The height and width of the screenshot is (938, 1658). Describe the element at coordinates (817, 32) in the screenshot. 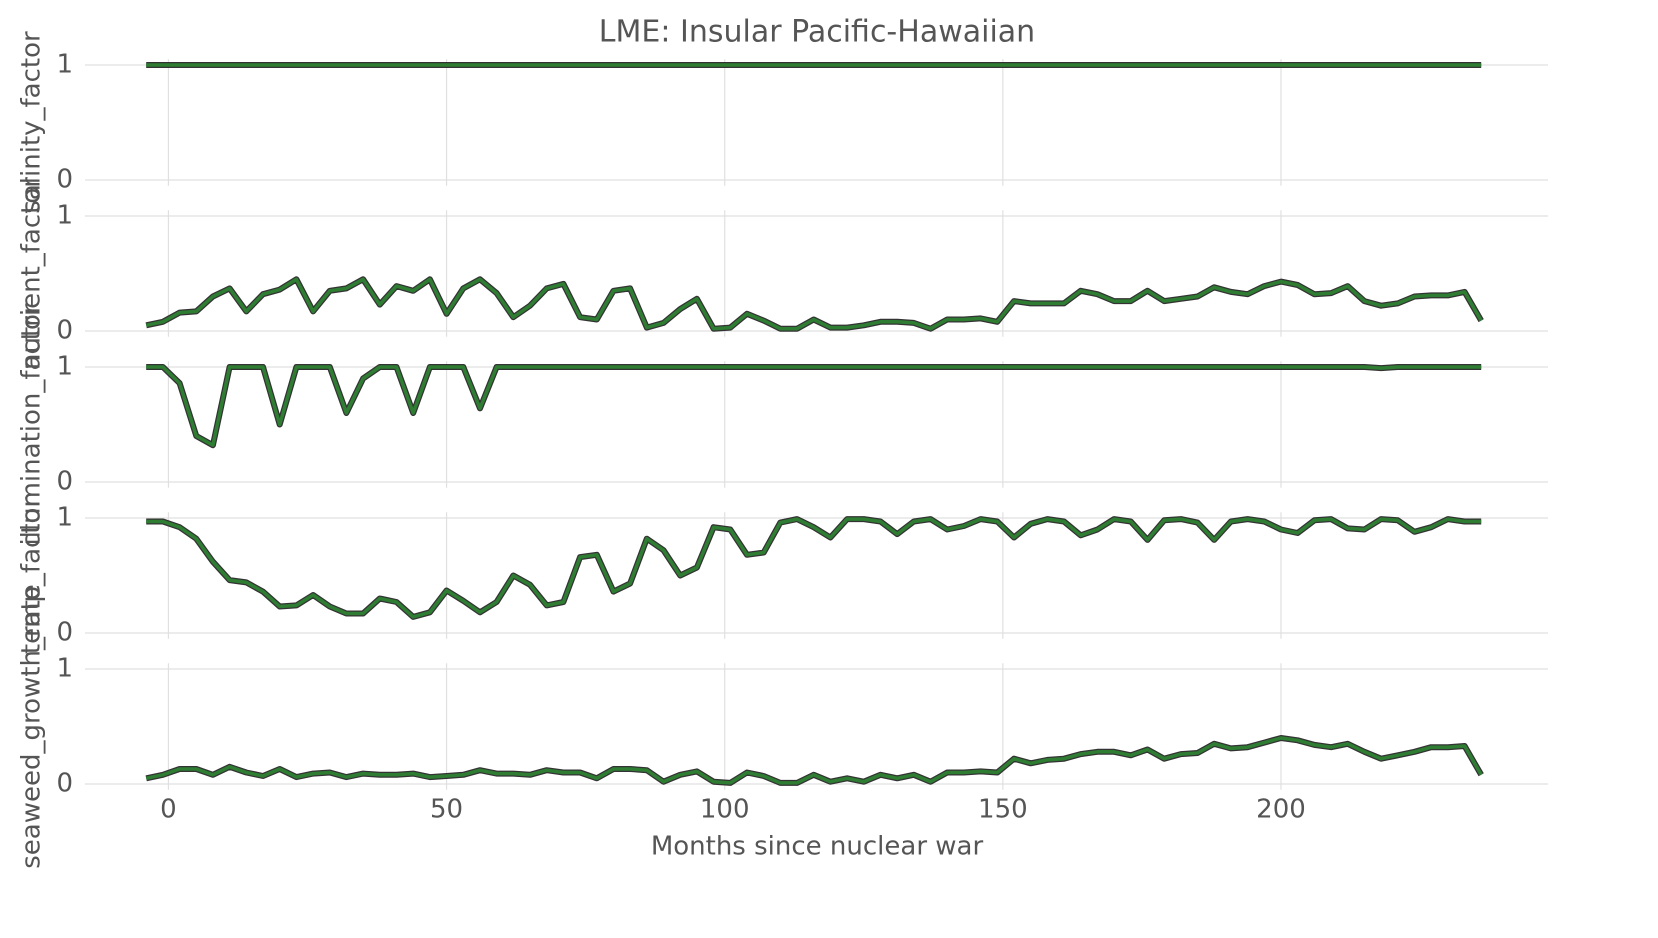

I see `chart-title: LME: Insular Pacific-Hawaiian` at that location.